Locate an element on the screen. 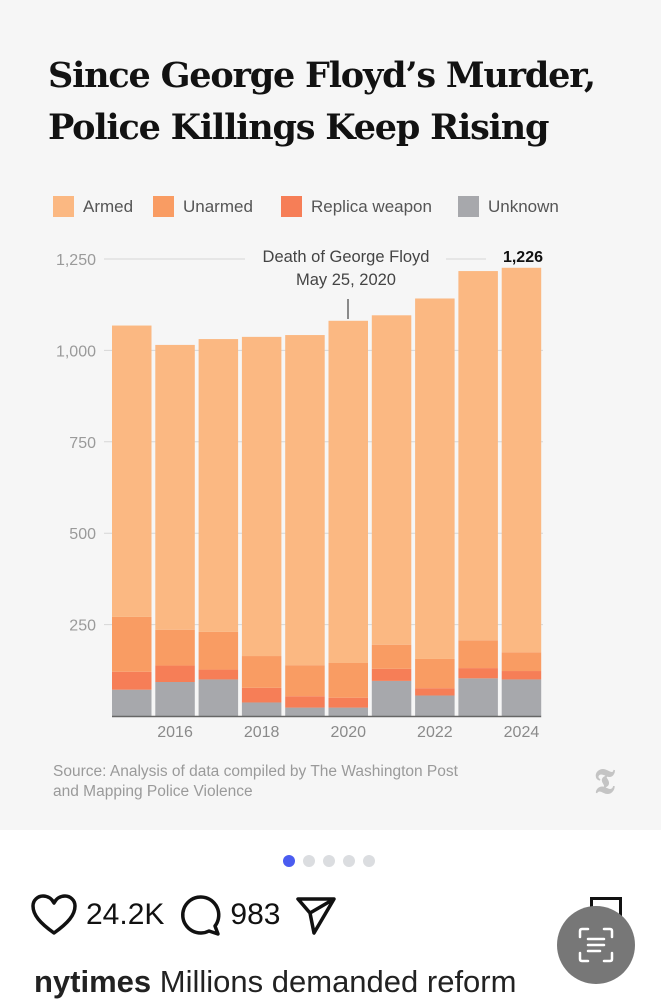 The width and height of the screenshot is (661, 1000). title-line-2: Police Killings Keep Rising is located at coordinates (298, 127).